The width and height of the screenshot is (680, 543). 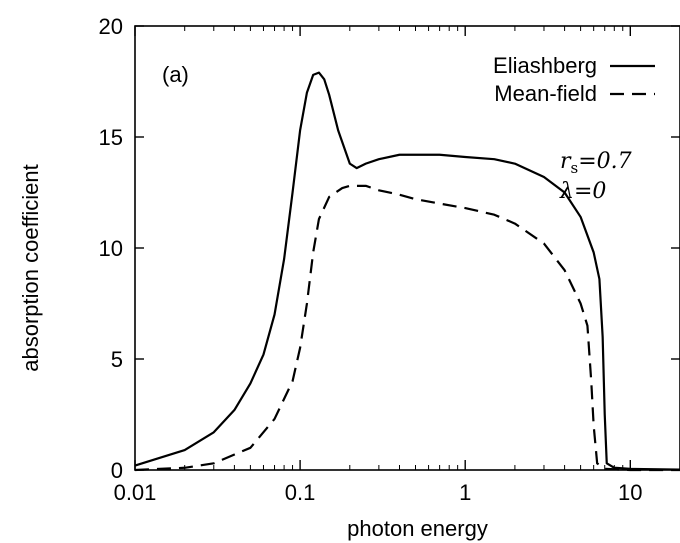 What do you see at coordinates (111, 137) in the screenshot?
I see `y-tick-label: 15` at bounding box center [111, 137].